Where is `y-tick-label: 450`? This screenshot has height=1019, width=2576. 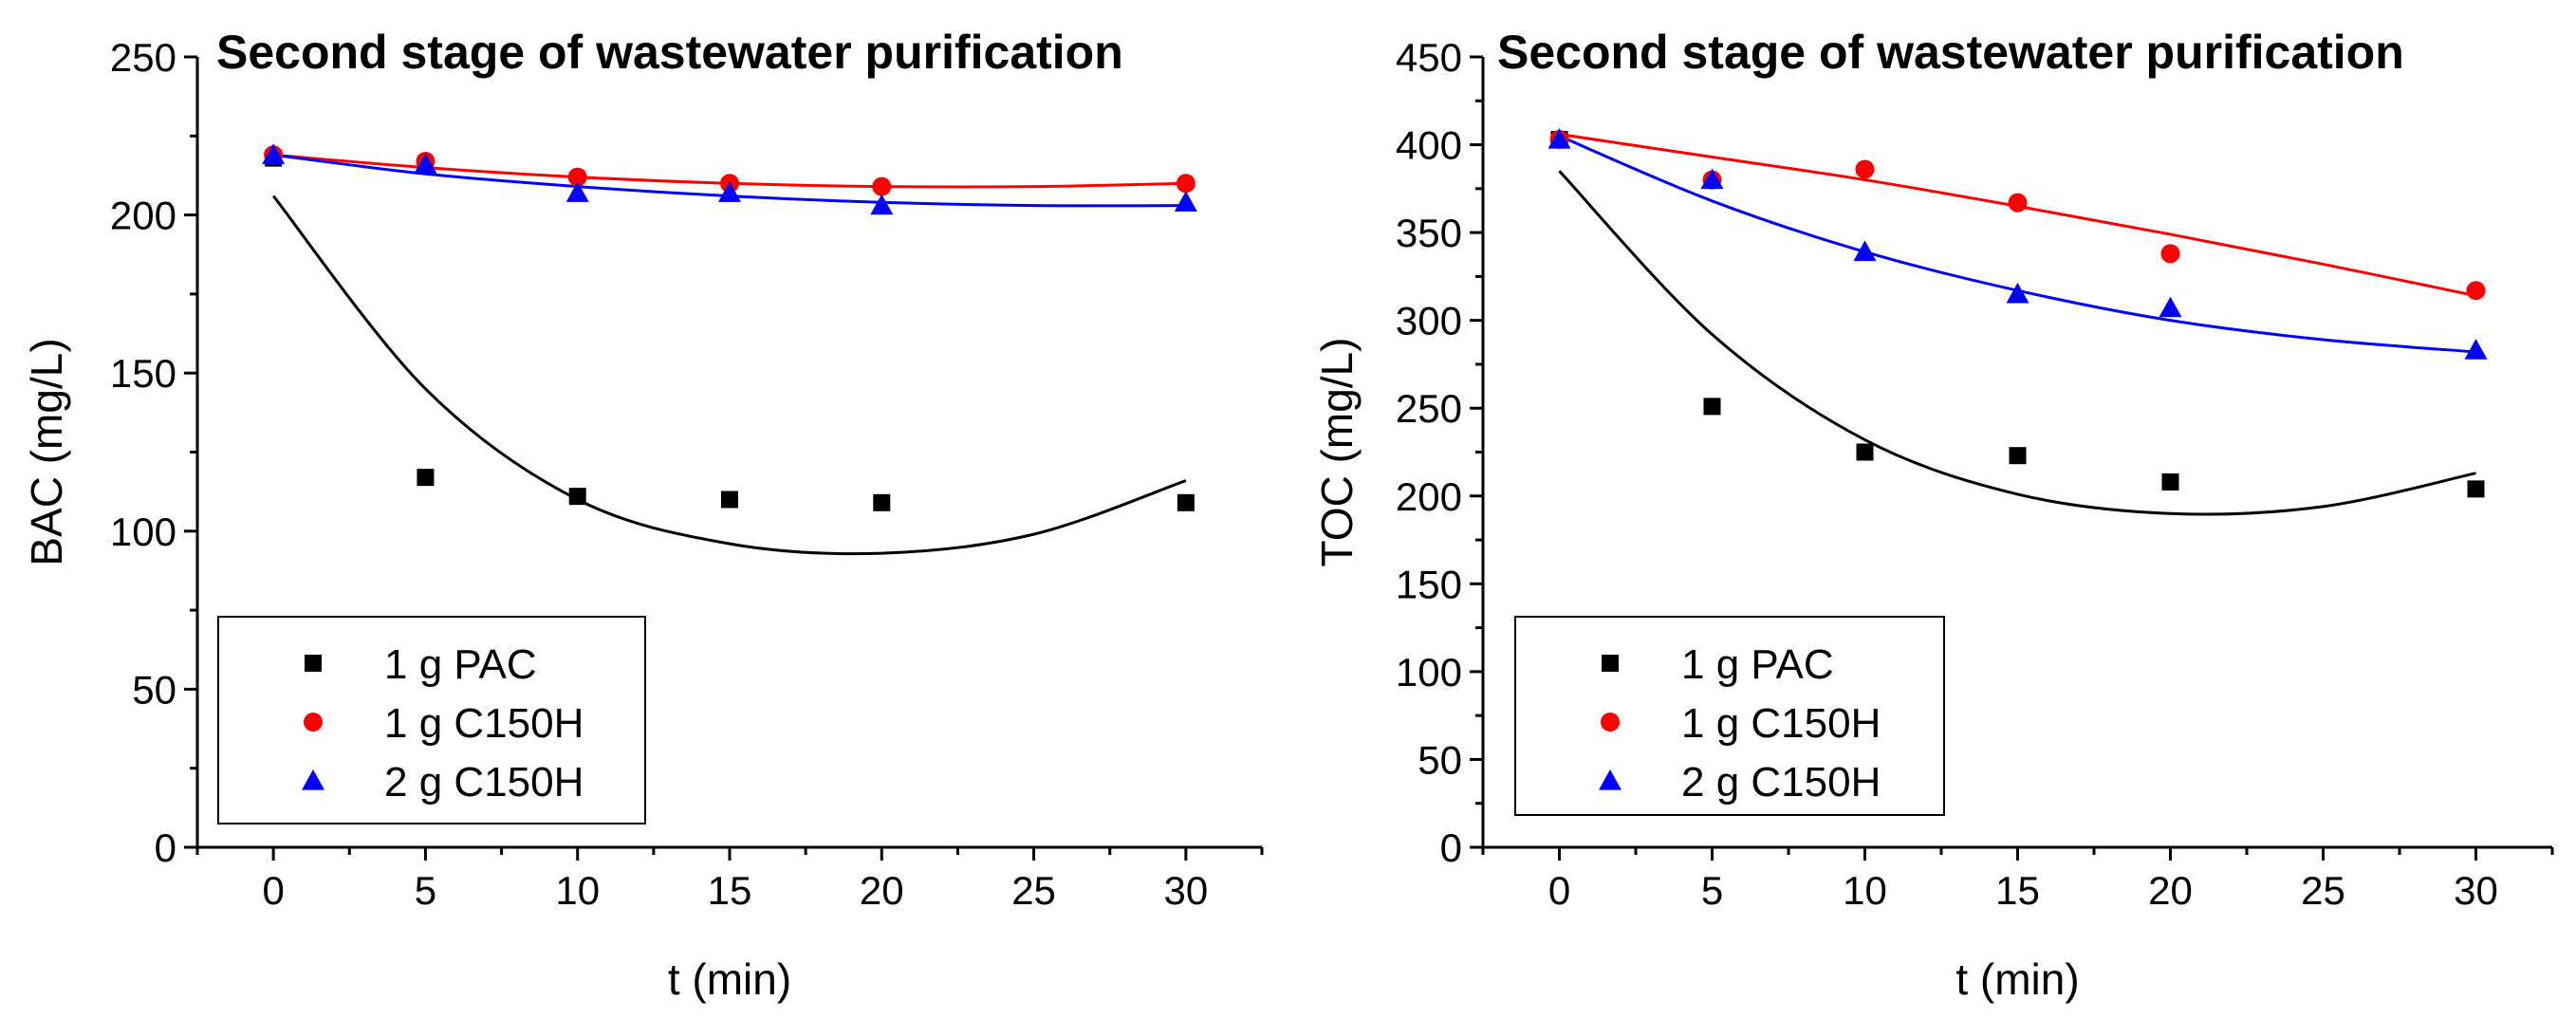 y-tick-label: 450 is located at coordinates (1429, 58).